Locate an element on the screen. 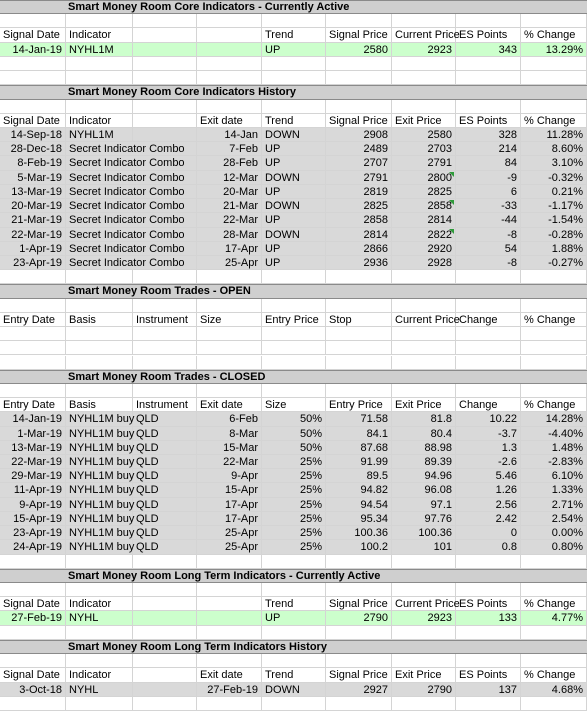 This screenshot has width=587, height=711. data-cell: 101 is located at coordinates (424, 547).